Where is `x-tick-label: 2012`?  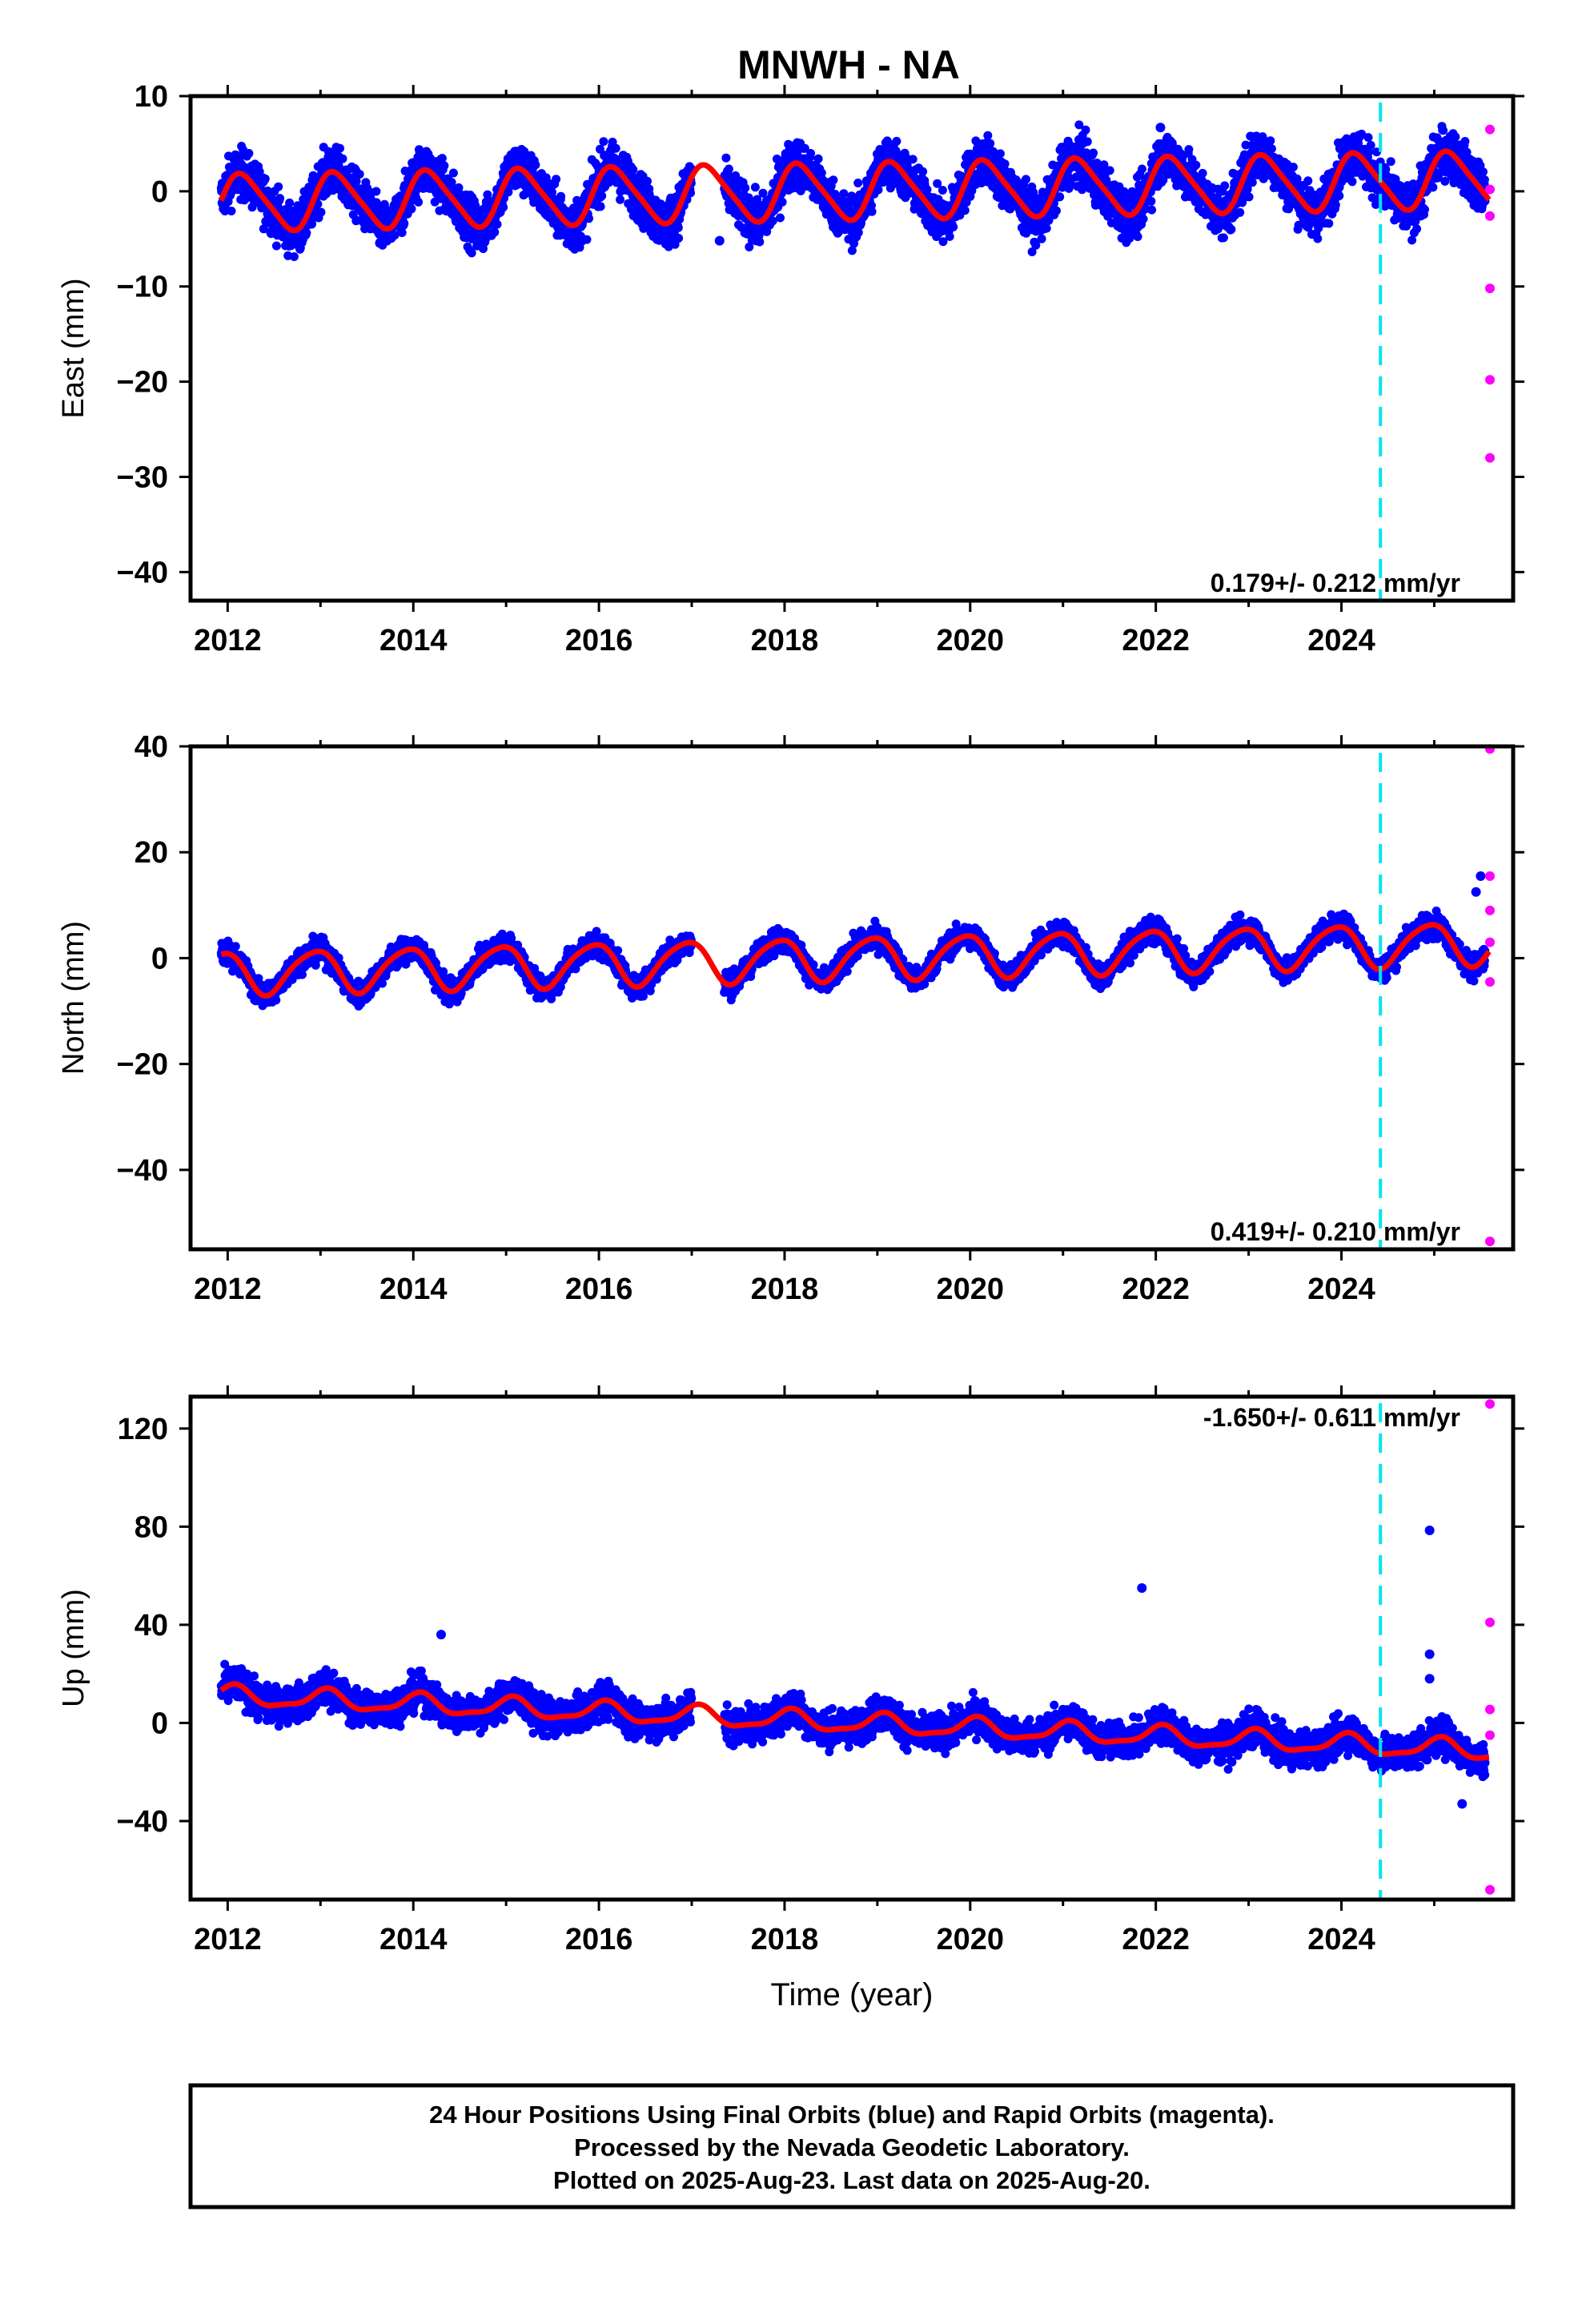 x-tick-label: 2012 is located at coordinates (228, 640).